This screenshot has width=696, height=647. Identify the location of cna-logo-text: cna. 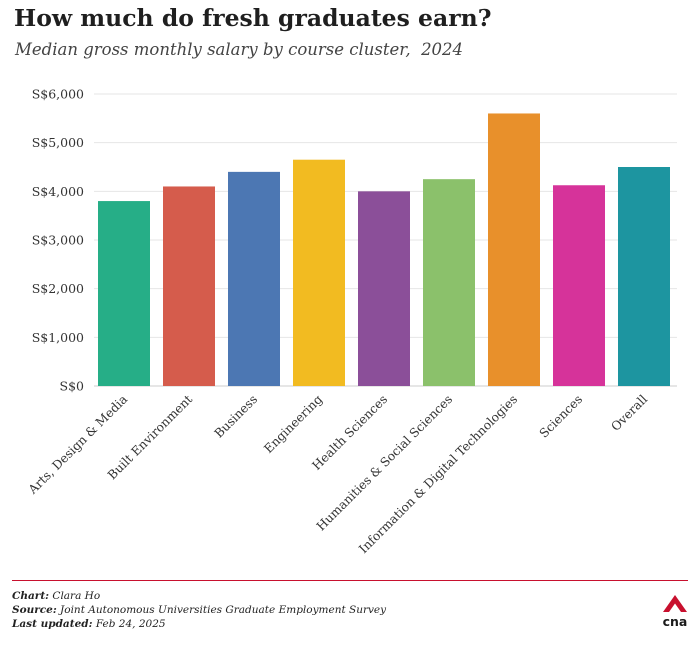
(675, 621).